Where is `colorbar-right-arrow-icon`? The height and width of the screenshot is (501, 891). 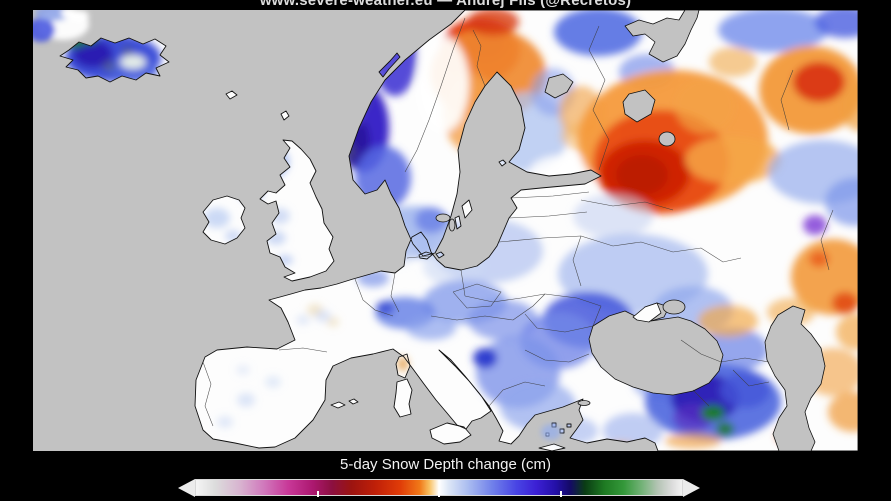
colorbar-right-arrow-icon is located at coordinates (691, 487).